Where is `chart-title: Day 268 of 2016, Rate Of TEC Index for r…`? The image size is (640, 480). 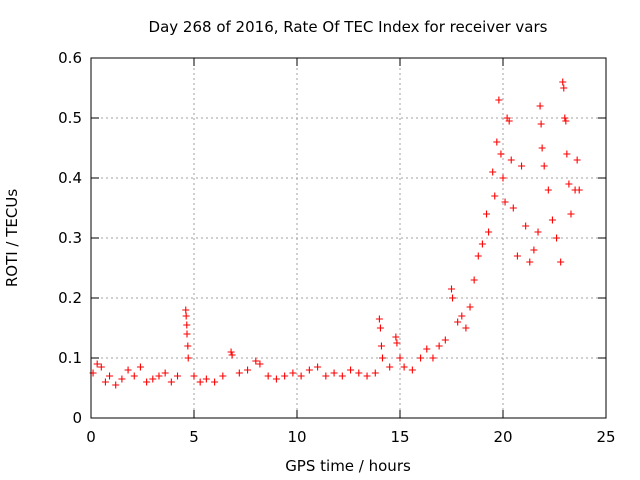 chart-title: Day 268 of 2016, Rate Of TEC Index for r… is located at coordinates (348, 27).